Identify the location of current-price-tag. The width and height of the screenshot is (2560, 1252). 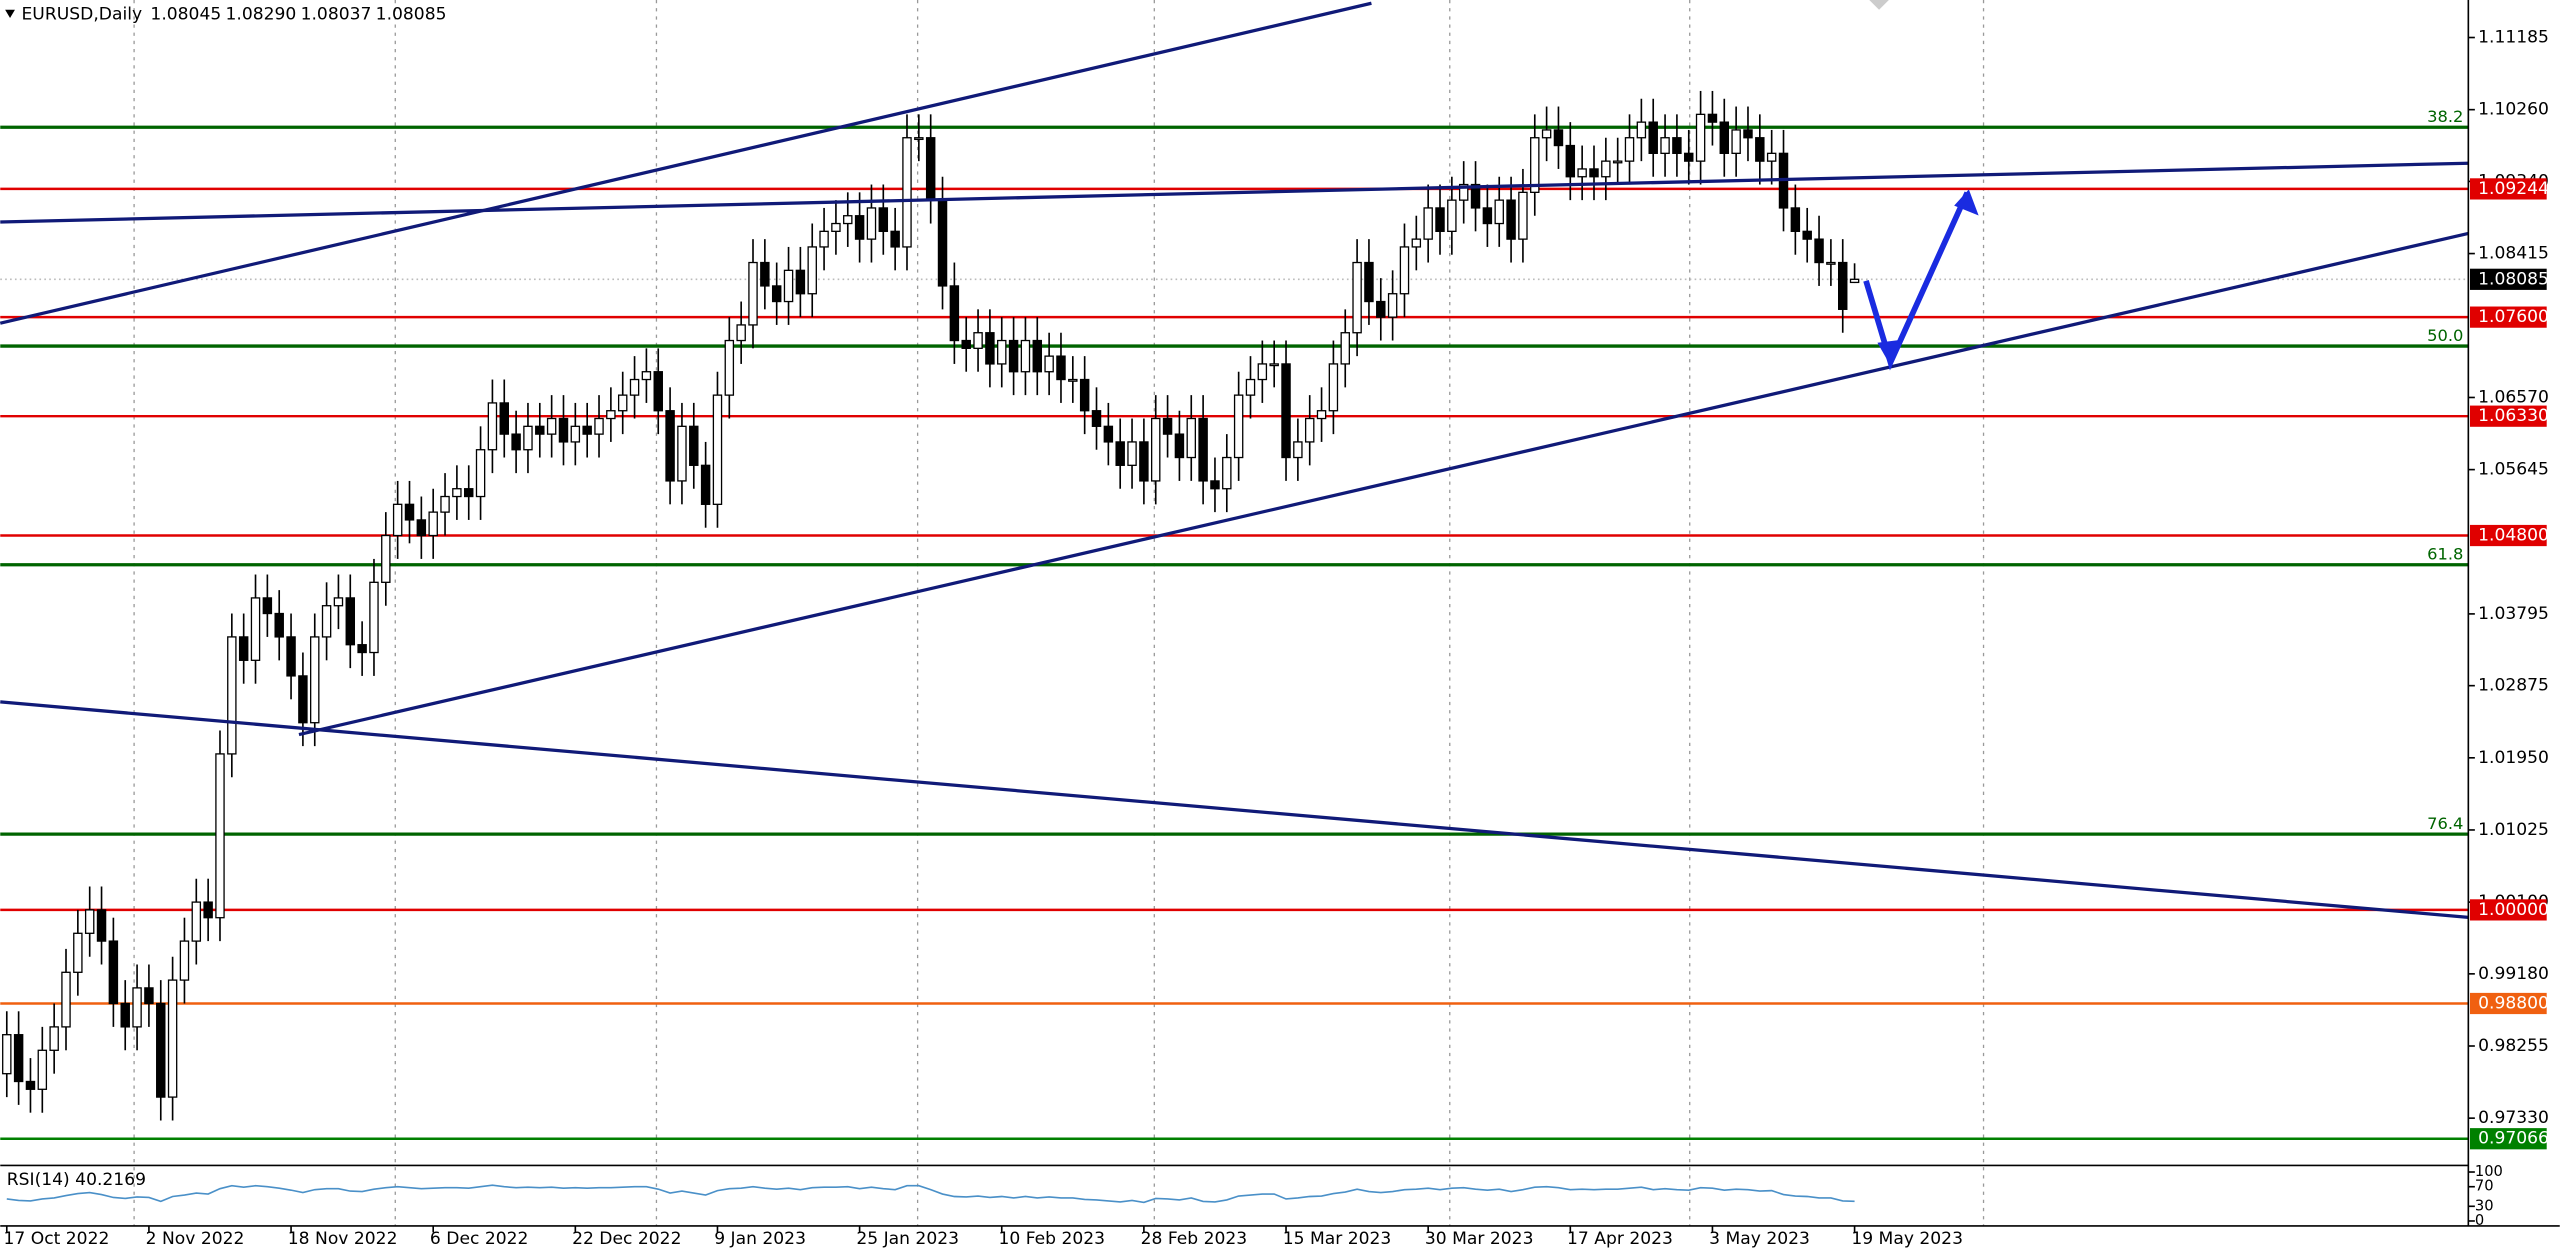
(2508, 279).